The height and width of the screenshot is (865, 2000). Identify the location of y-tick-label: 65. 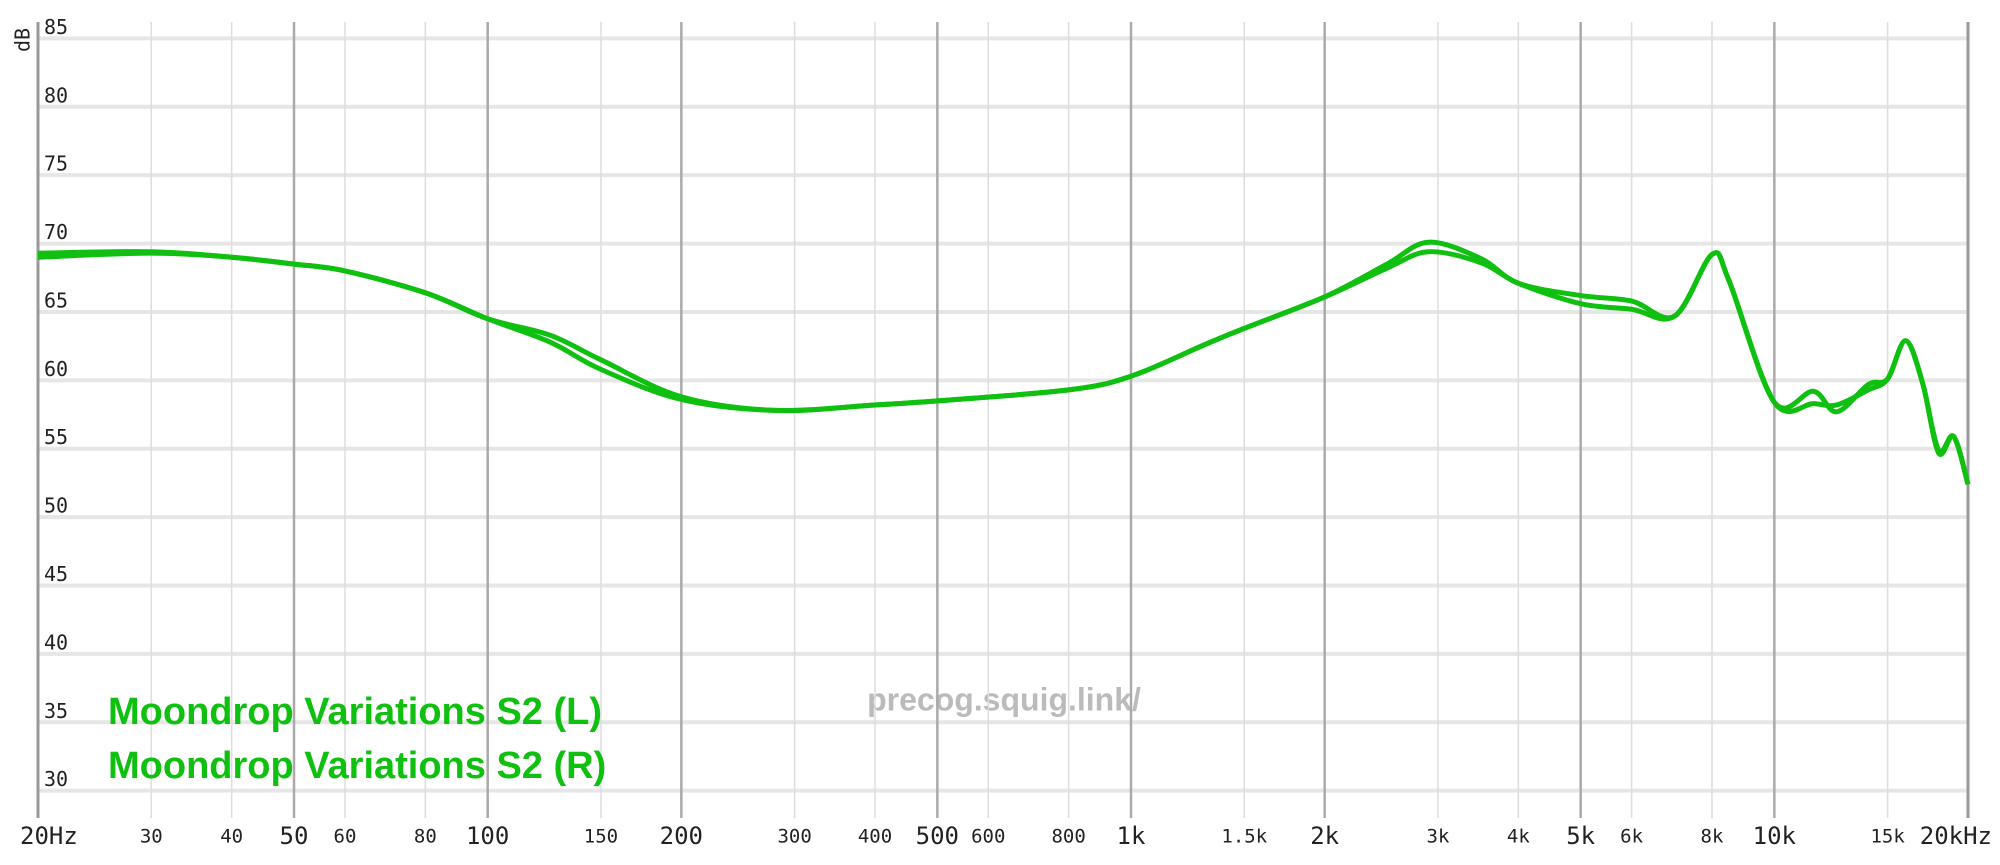
(56, 300).